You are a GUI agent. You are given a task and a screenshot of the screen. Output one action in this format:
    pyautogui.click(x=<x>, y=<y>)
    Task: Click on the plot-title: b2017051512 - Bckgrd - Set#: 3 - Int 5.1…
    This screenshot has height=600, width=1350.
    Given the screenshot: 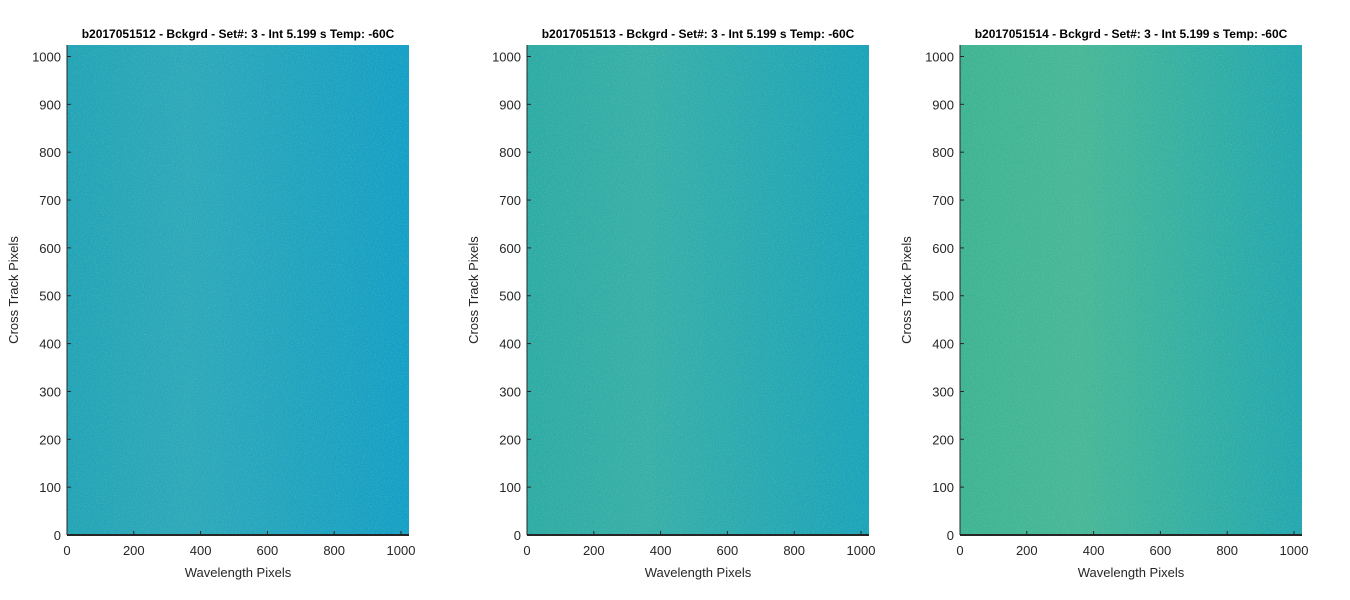 What is the action you would take?
    pyautogui.click(x=238, y=34)
    